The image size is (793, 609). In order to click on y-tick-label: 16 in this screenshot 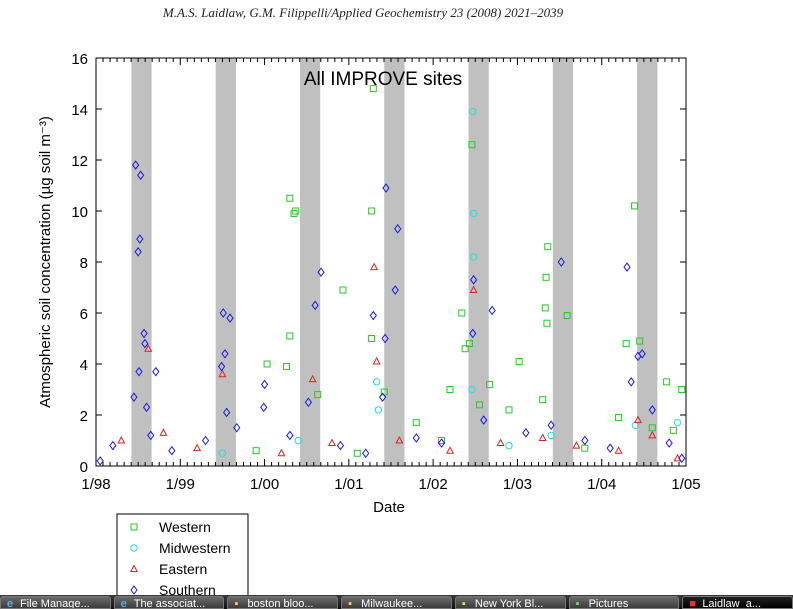, I will do `click(79, 59)`.